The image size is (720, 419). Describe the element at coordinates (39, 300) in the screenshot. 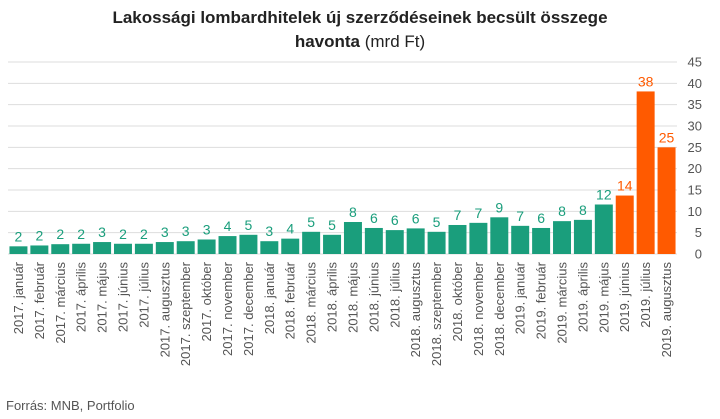

I see `x-tick-label: 2017. február` at that location.